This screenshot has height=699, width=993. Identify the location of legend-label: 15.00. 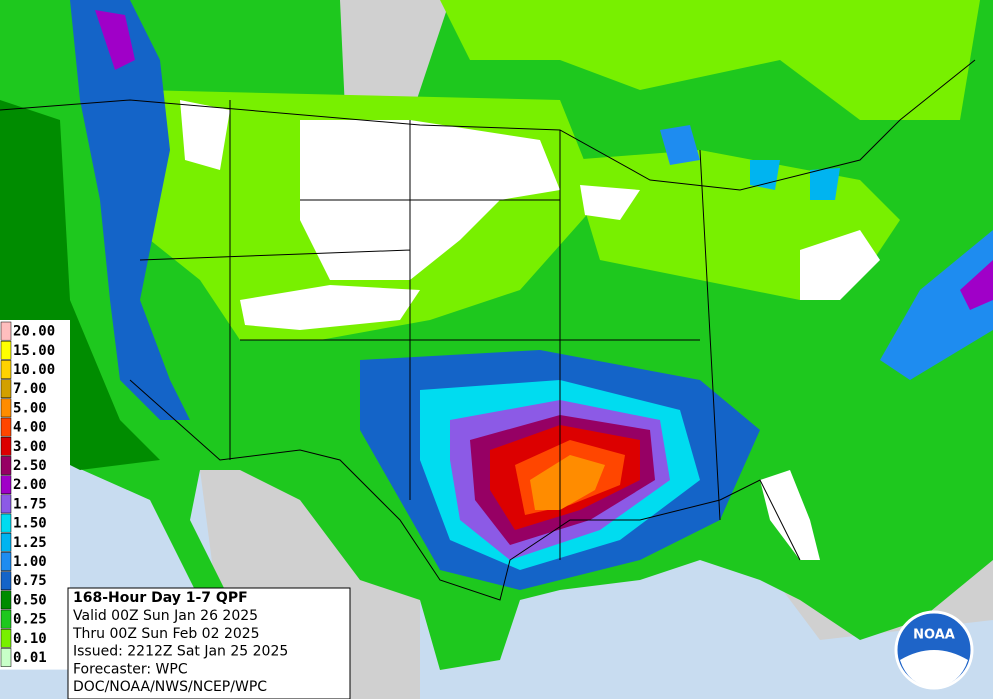
(34, 351).